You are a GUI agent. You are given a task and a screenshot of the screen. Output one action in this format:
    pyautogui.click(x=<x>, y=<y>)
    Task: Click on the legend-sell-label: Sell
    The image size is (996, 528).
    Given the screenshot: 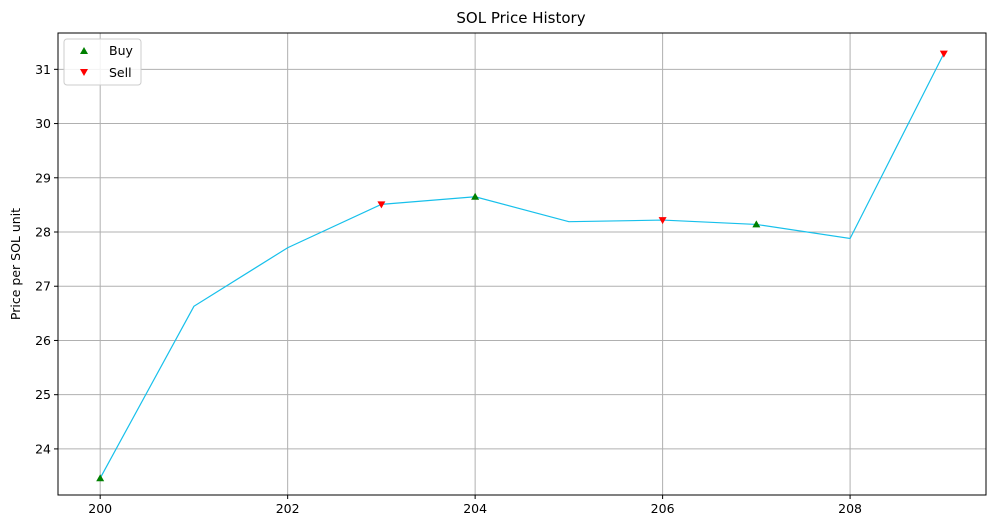 What is the action you would take?
    pyautogui.click(x=120, y=72)
    